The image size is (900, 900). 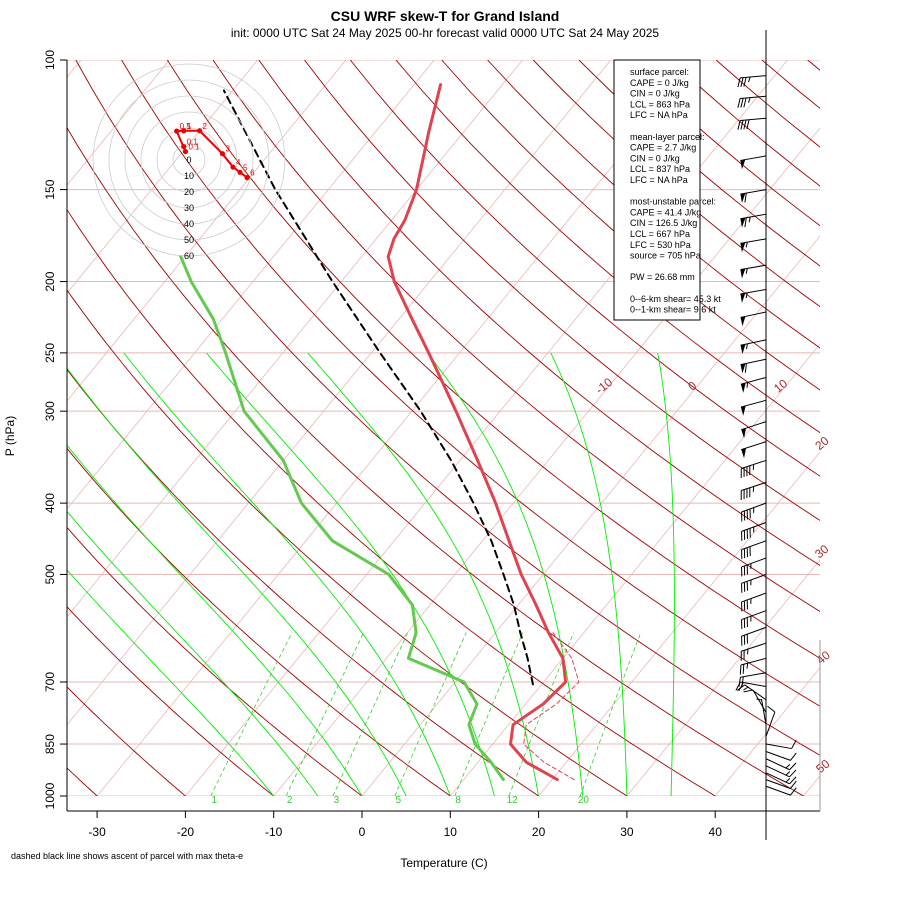 What do you see at coordinates (97, 832) in the screenshot?
I see `x-tick-label: -30` at bounding box center [97, 832].